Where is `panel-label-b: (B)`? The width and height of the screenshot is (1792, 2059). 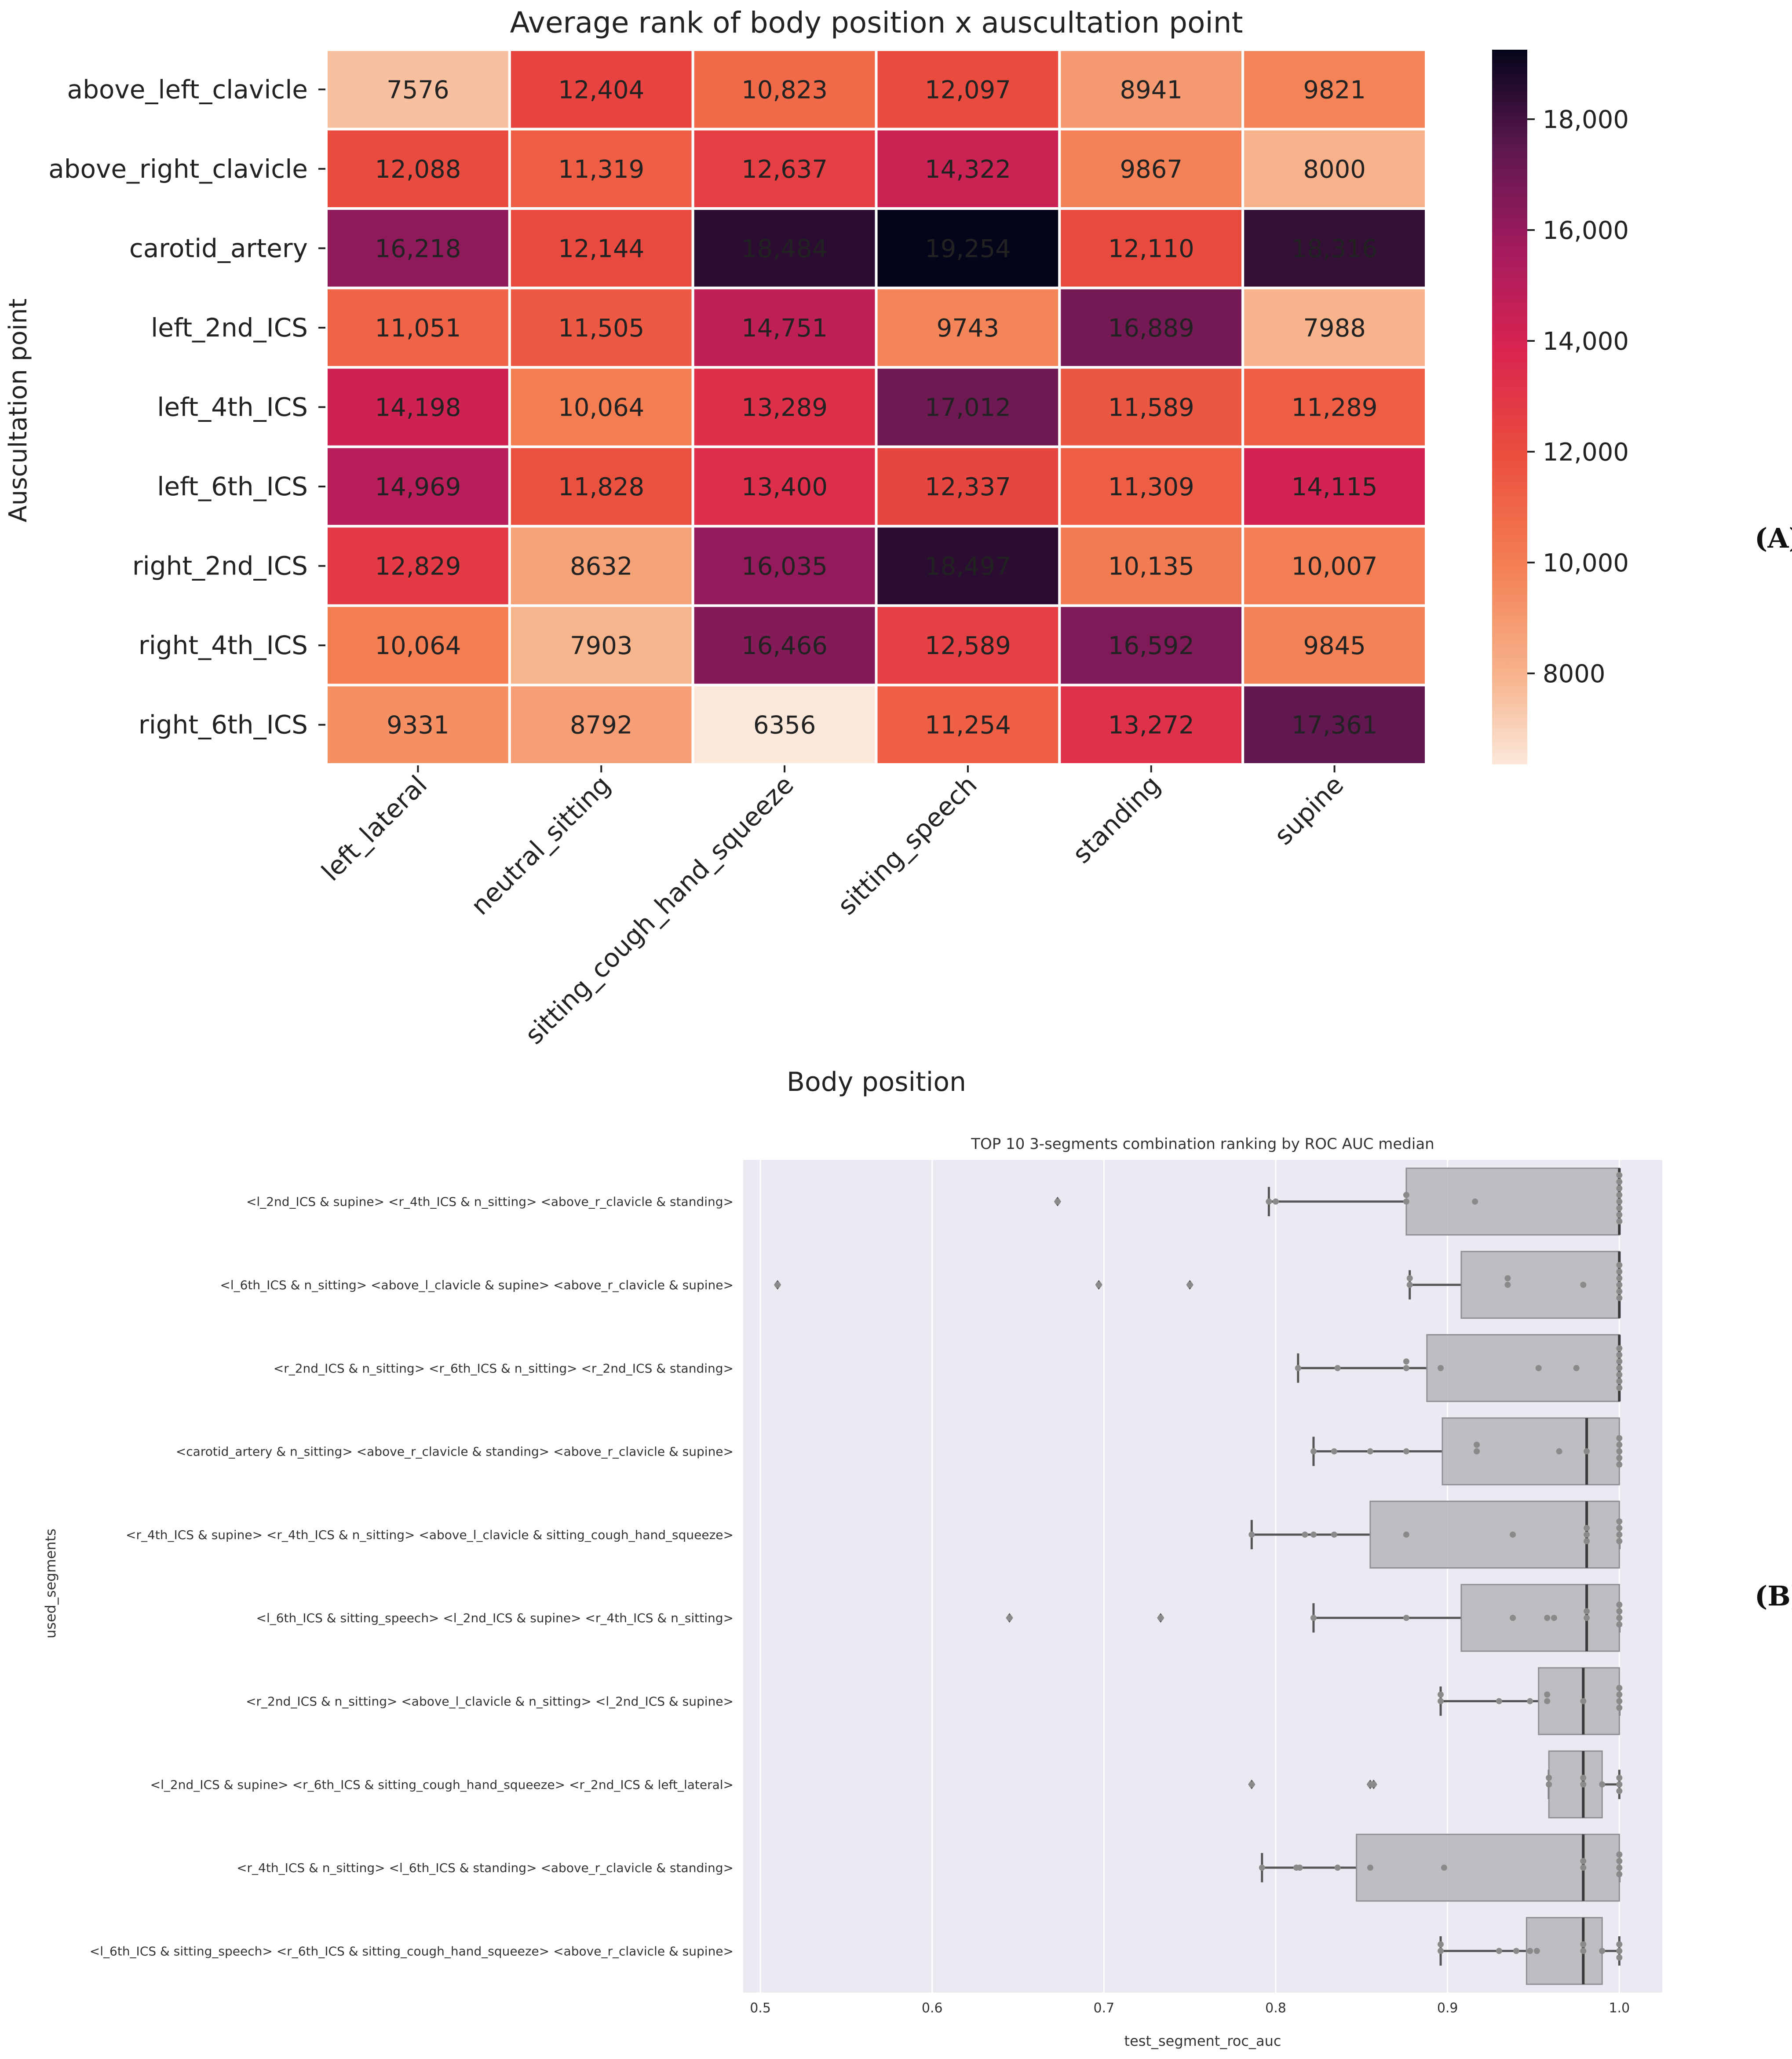 panel-label-b: (B) is located at coordinates (1773, 1596).